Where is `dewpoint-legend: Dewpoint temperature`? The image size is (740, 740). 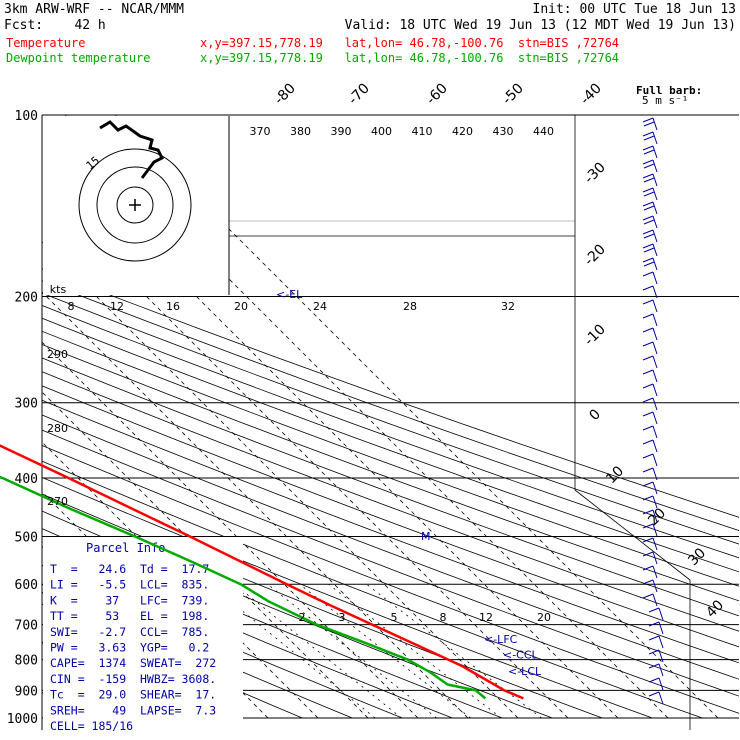
dewpoint-legend: Dewpoint temperature is located at coordinates (78, 58).